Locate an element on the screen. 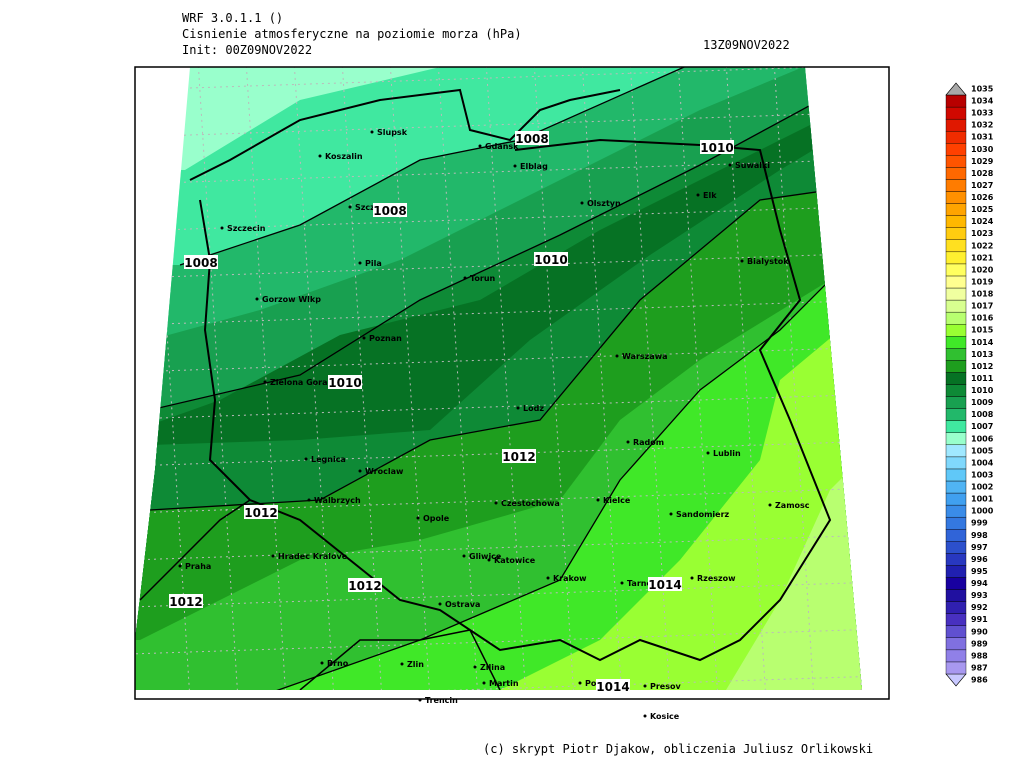 The width and height of the screenshot is (1024, 768). legend-label: 986 is located at coordinates (979, 680).